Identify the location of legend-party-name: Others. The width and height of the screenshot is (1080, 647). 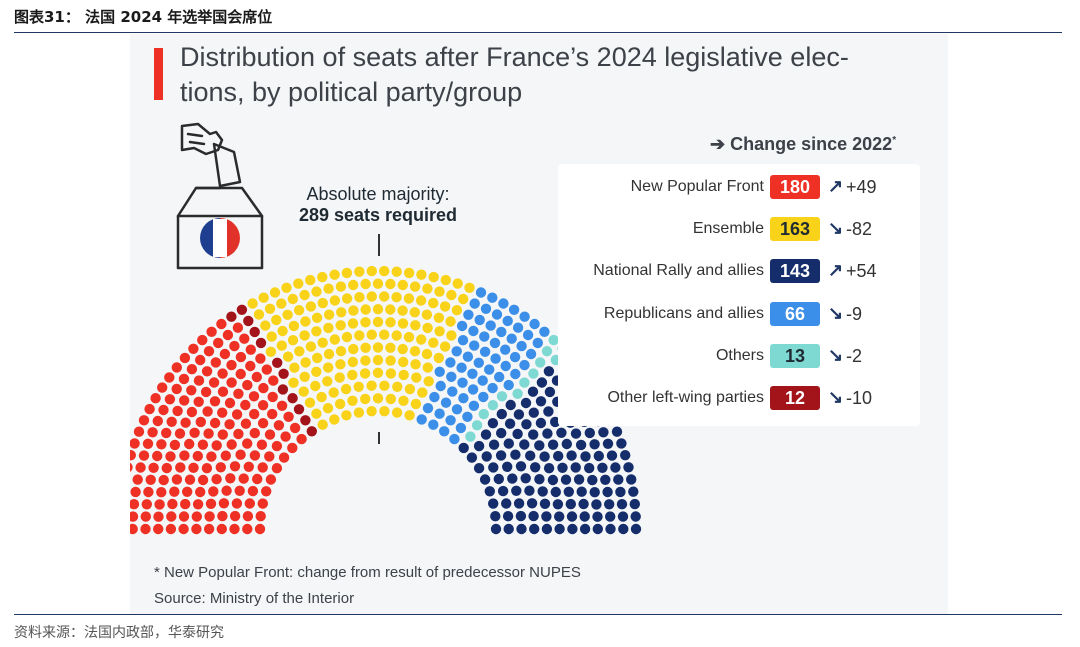
(739, 355).